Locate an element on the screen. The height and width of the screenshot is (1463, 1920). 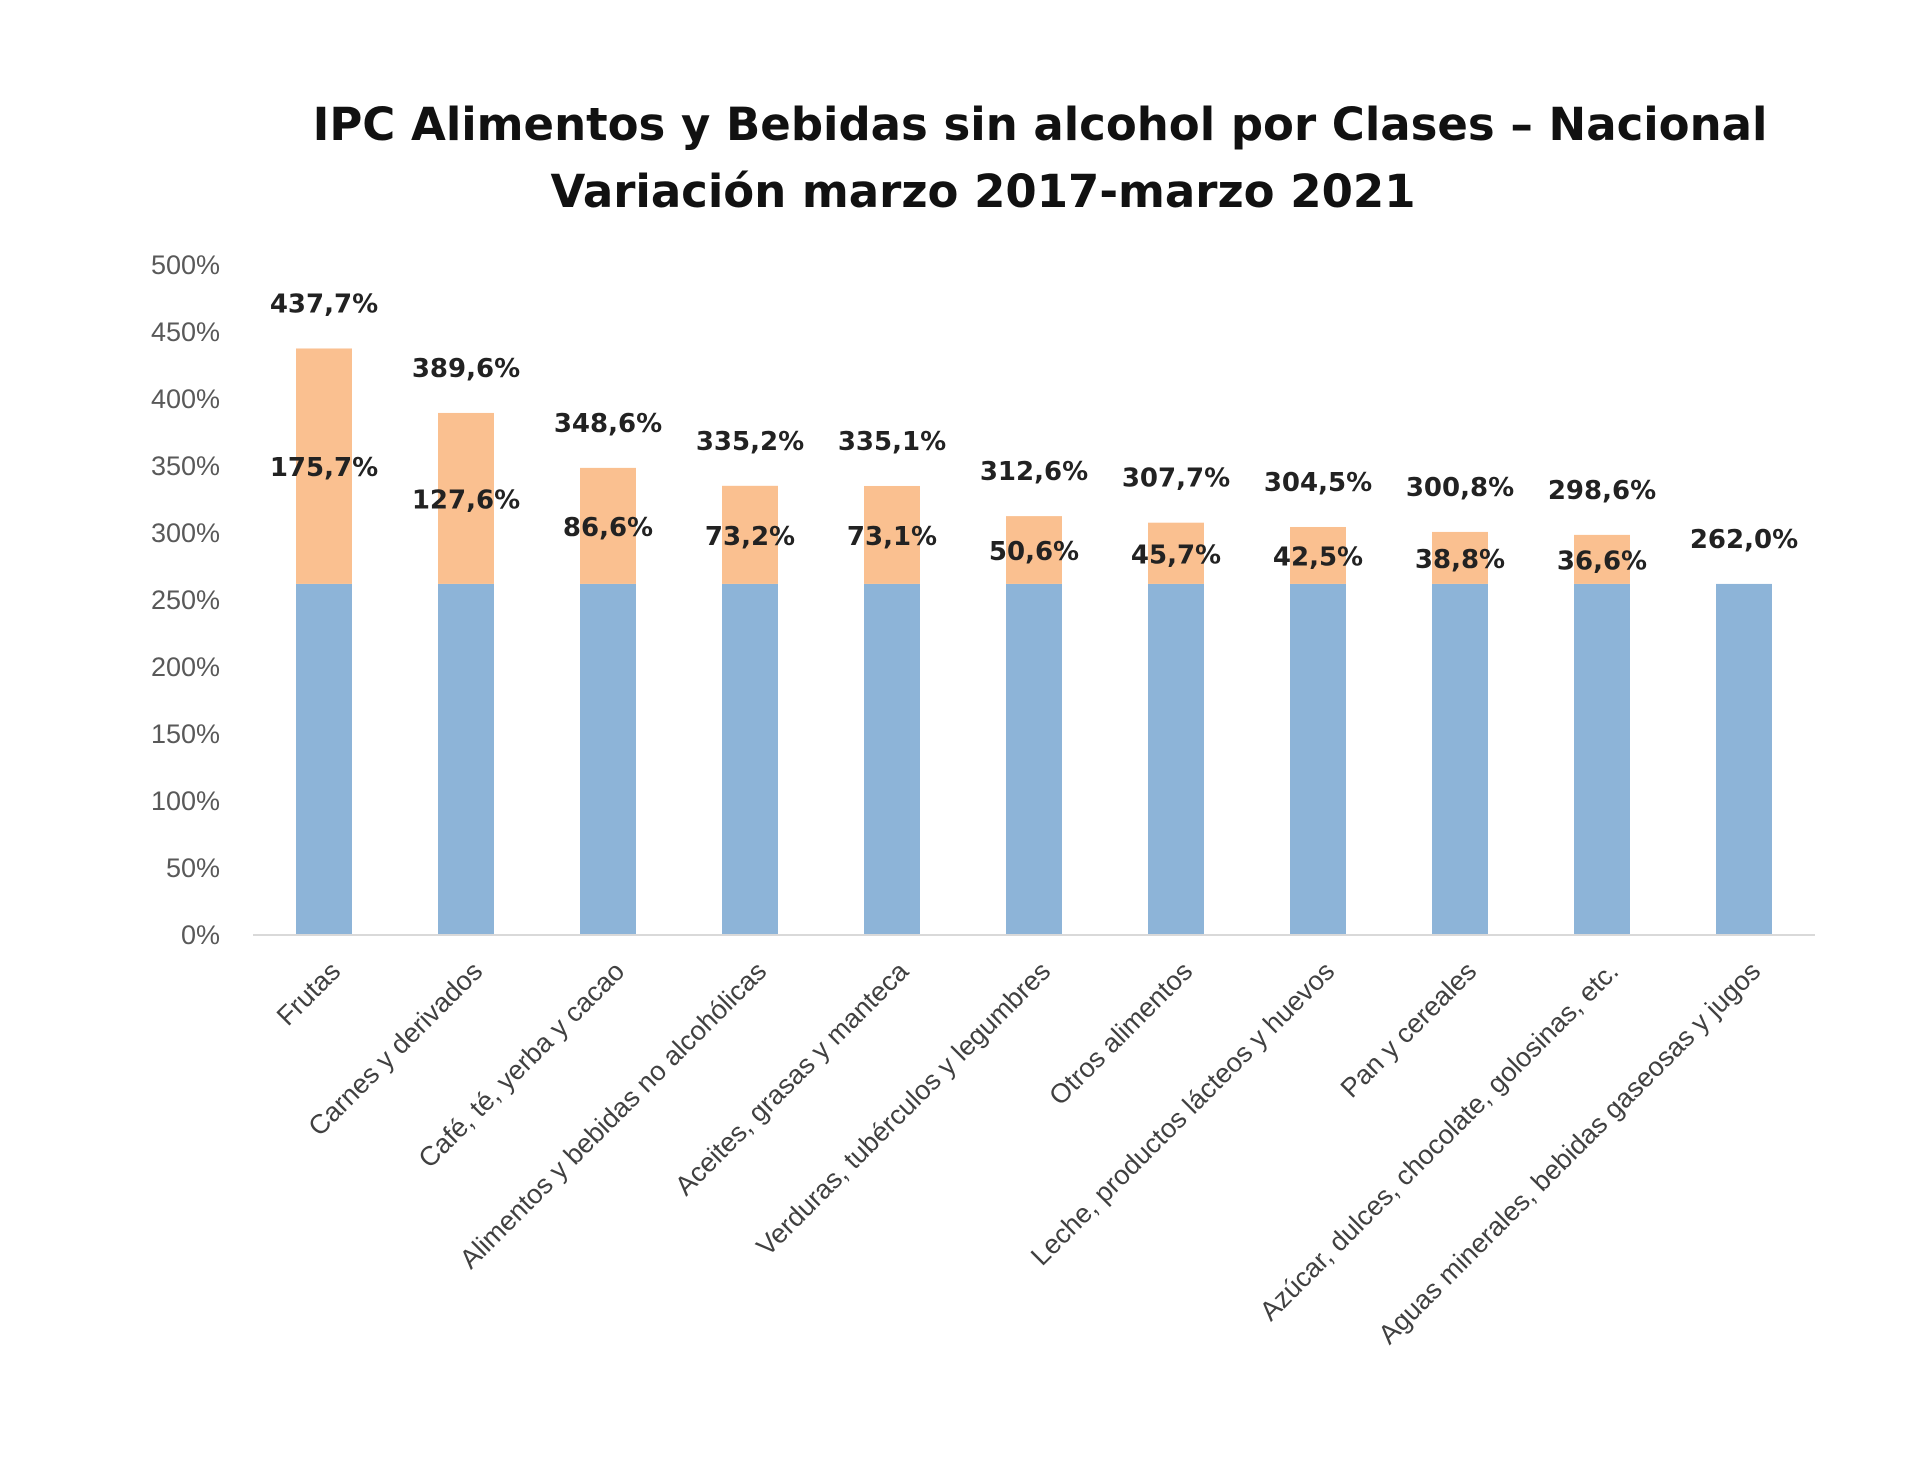
y-tick-label: 500% is located at coordinates (185, 265).